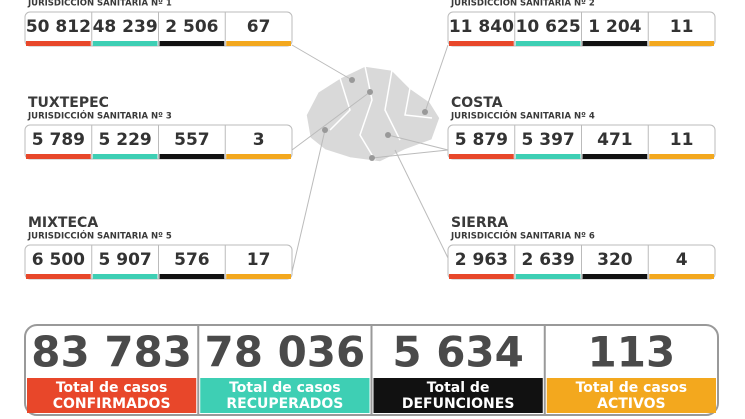  I want to click on region-subtitle: JURISDICCIÓN SANITARIA Nº 5, so click(99, 236).